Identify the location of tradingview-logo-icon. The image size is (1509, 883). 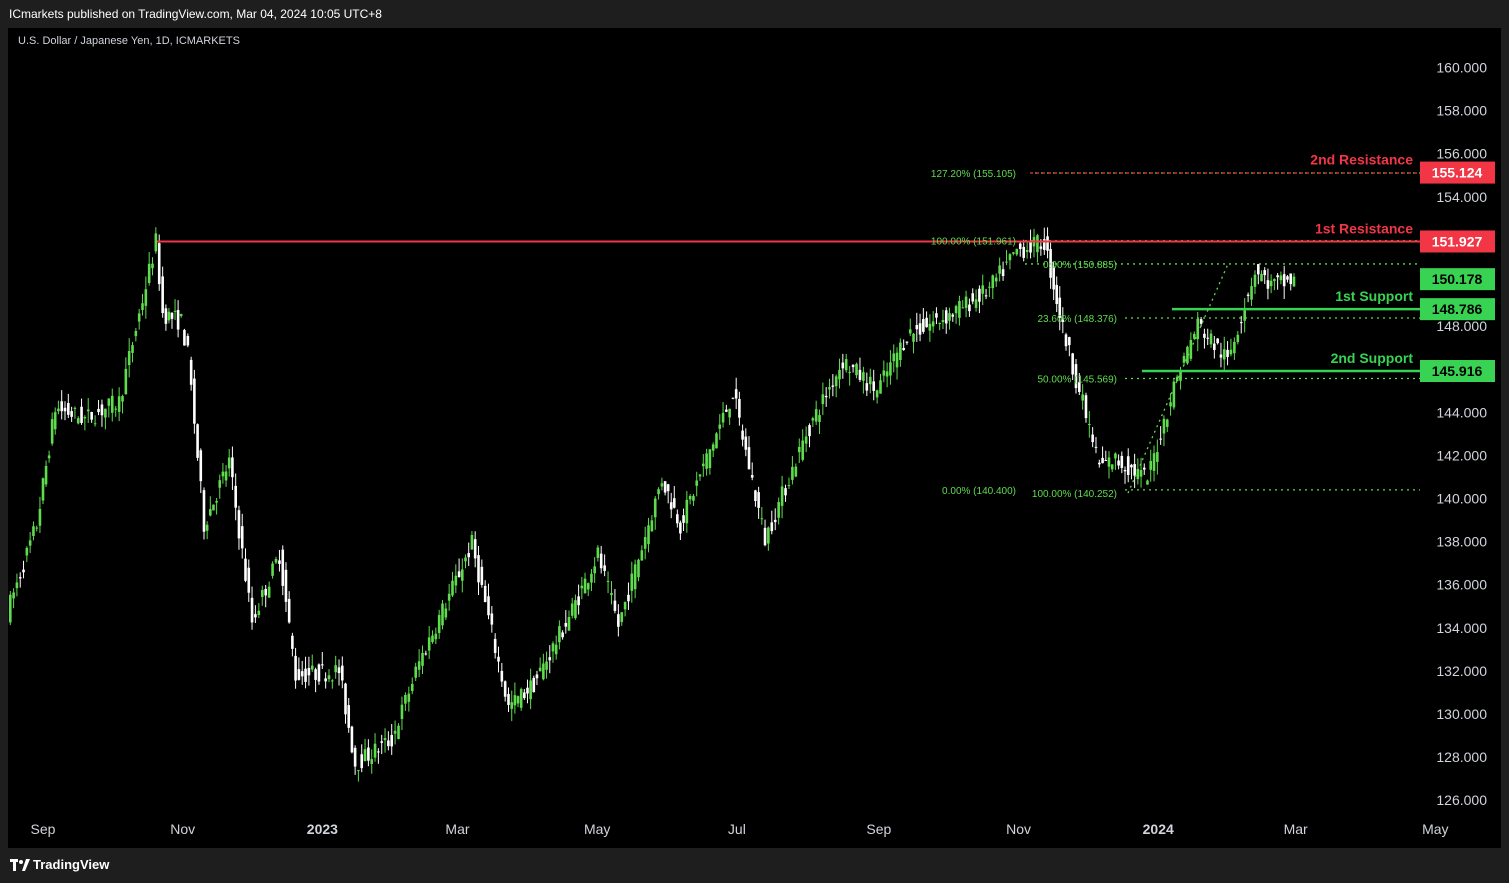
(20, 865).